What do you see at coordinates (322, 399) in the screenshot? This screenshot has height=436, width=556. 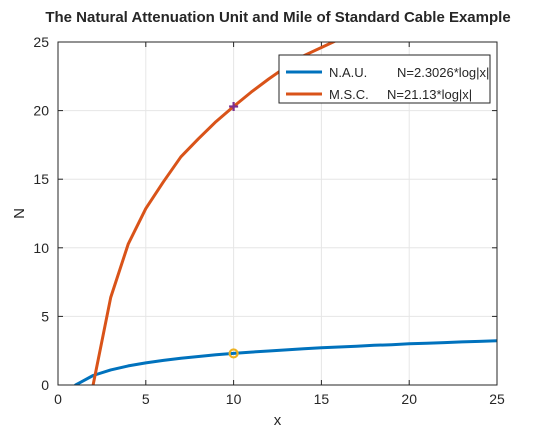 I see `x-tick-label: 15` at bounding box center [322, 399].